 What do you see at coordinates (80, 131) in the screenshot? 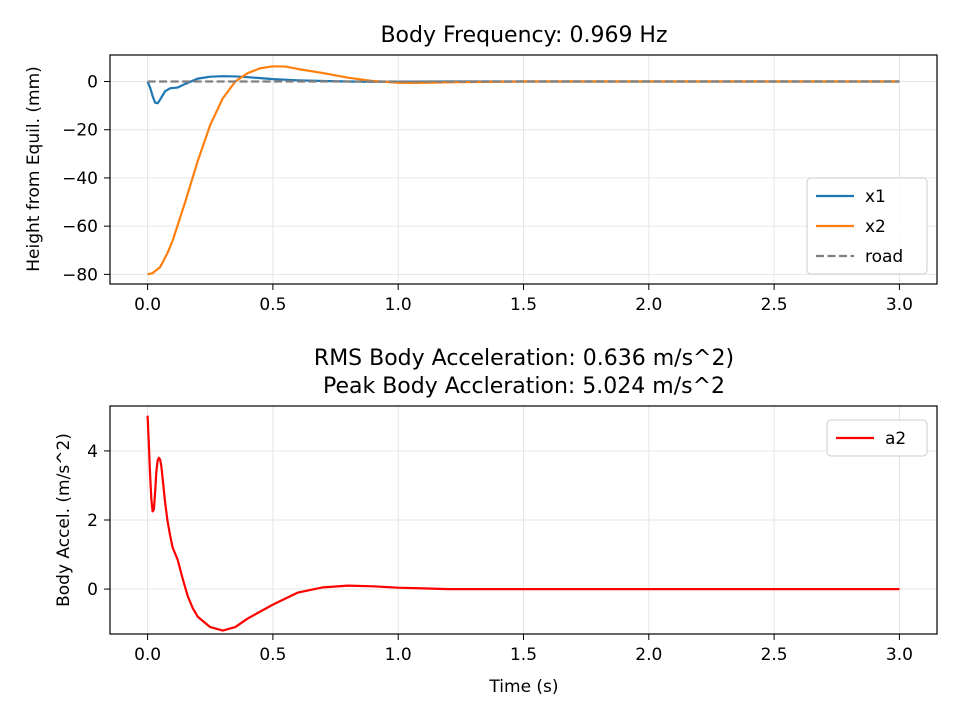
I see `subplot-height-ytick-label: −20` at bounding box center [80, 131].